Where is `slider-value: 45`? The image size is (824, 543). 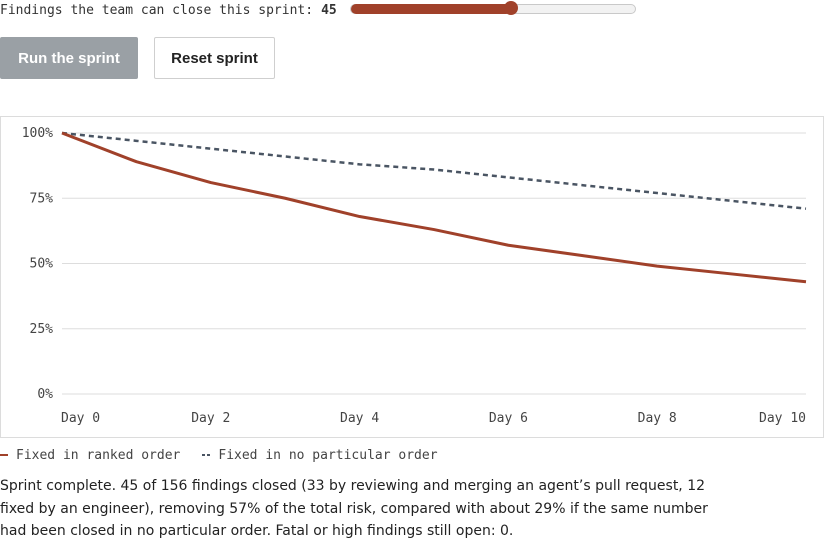 slider-value: 45 is located at coordinates (329, 10).